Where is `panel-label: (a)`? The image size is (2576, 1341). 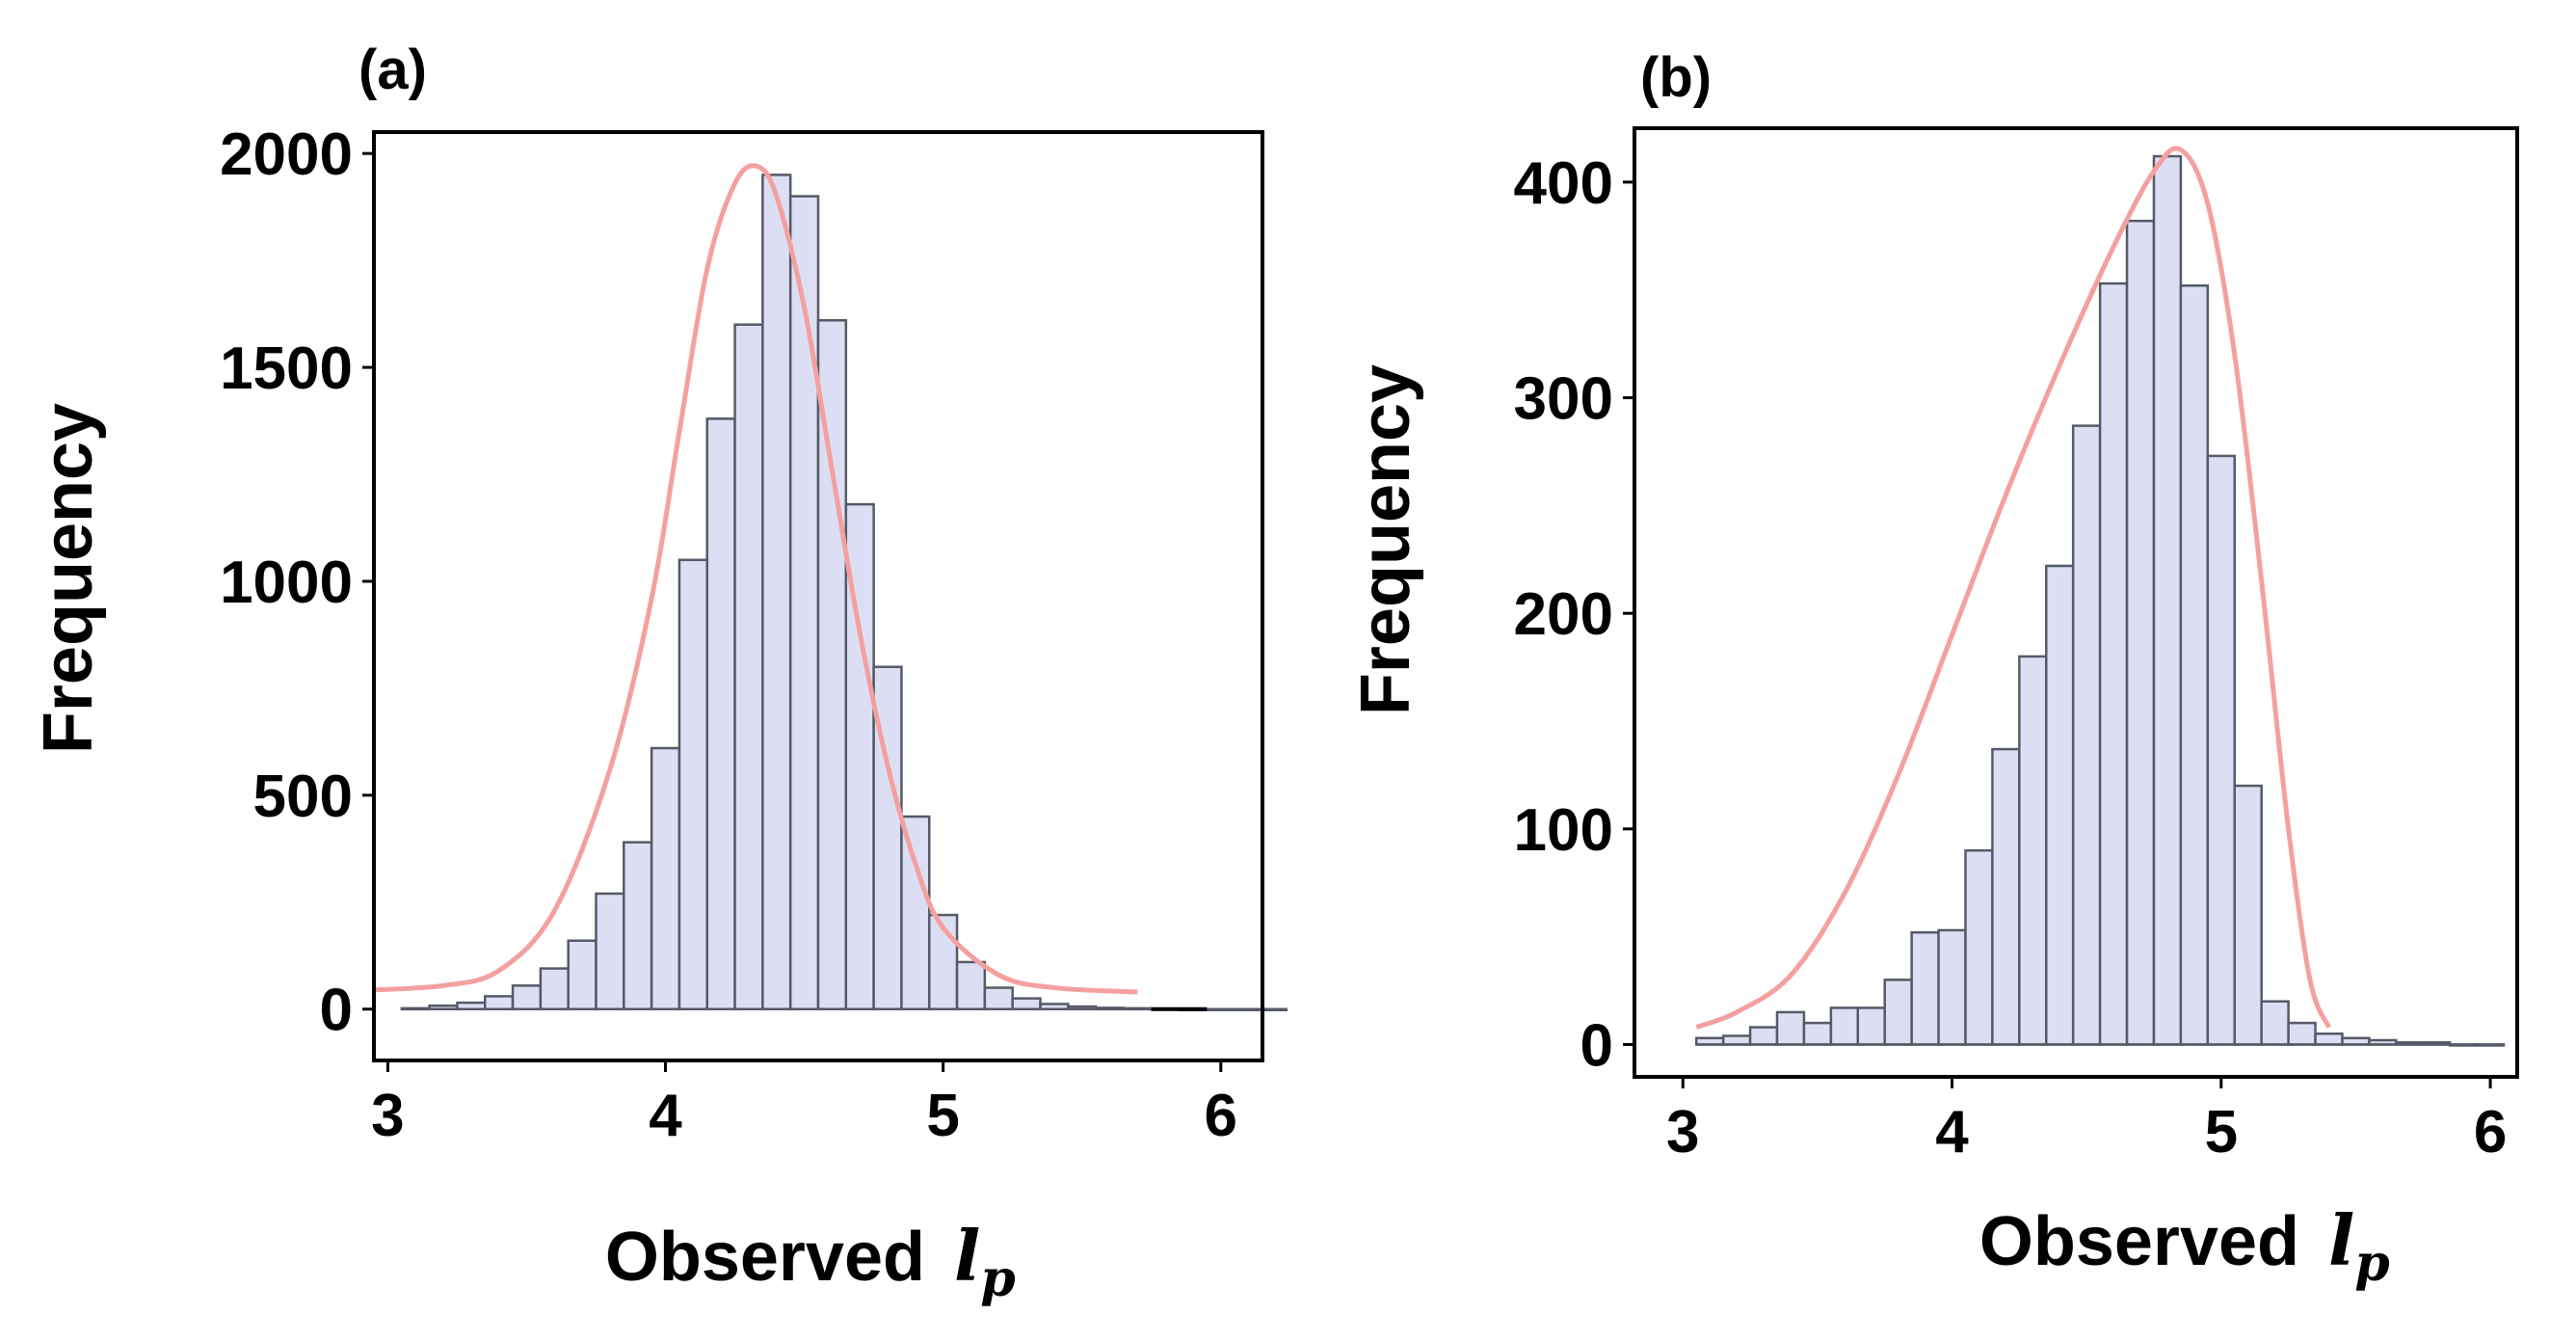 panel-label: (a) is located at coordinates (393, 70).